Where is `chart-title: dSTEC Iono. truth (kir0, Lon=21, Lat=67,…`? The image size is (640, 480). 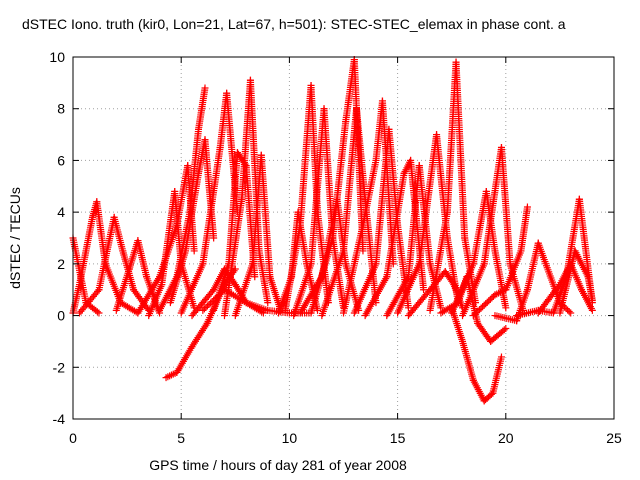
chart-title: dSTEC Iono. truth (kir0, Lon=21, Lat=67,… is located at coordinates (294, 24).